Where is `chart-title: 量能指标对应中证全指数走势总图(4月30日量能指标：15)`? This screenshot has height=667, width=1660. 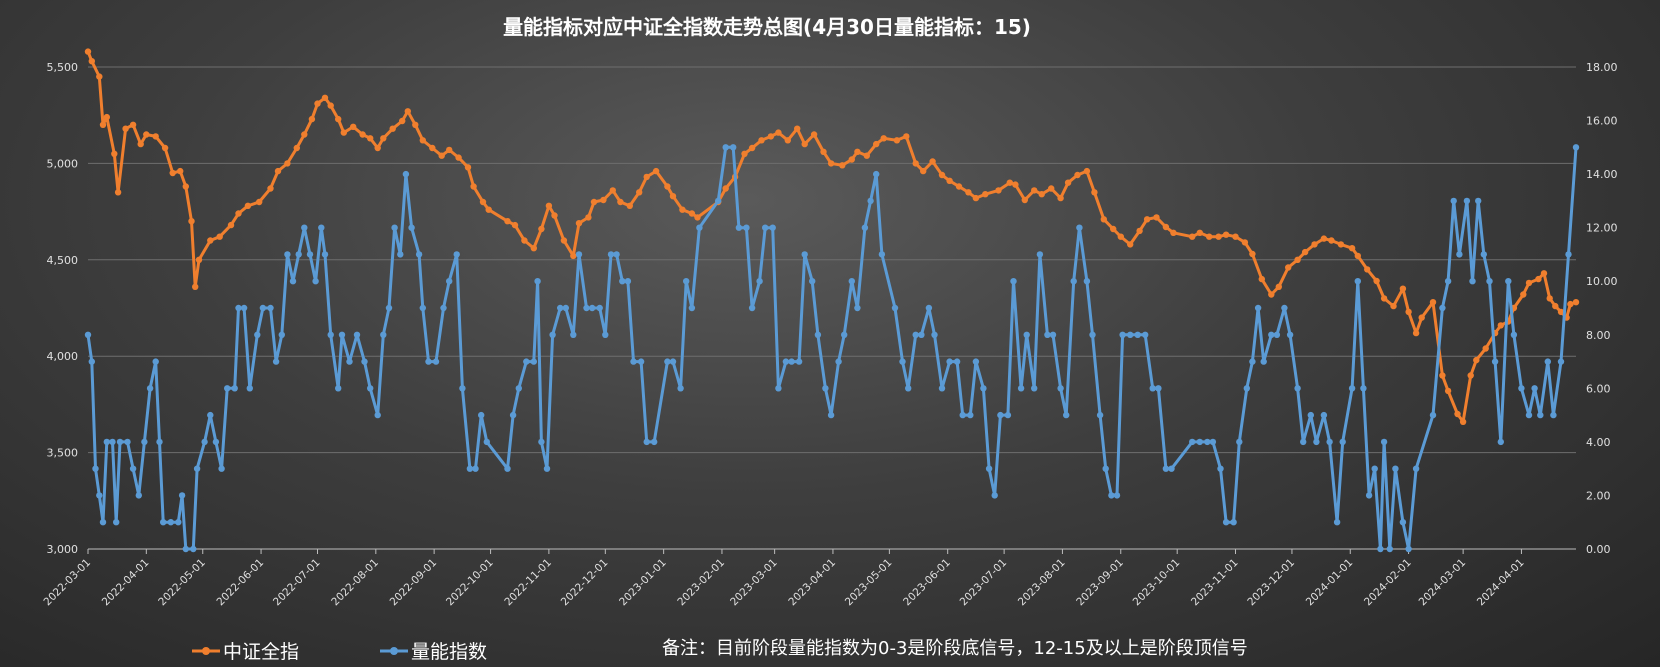 chart-title: 量能指标对应中证全指数走势总图(4月30日量能指标：15) is located at coordinates (767, 27).